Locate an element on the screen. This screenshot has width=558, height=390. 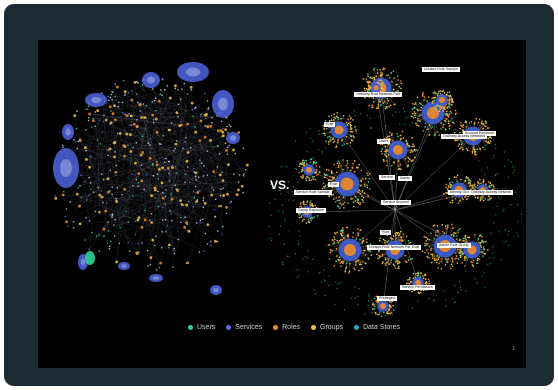
legend-item-users: Users is located at coordinates (201, 327).